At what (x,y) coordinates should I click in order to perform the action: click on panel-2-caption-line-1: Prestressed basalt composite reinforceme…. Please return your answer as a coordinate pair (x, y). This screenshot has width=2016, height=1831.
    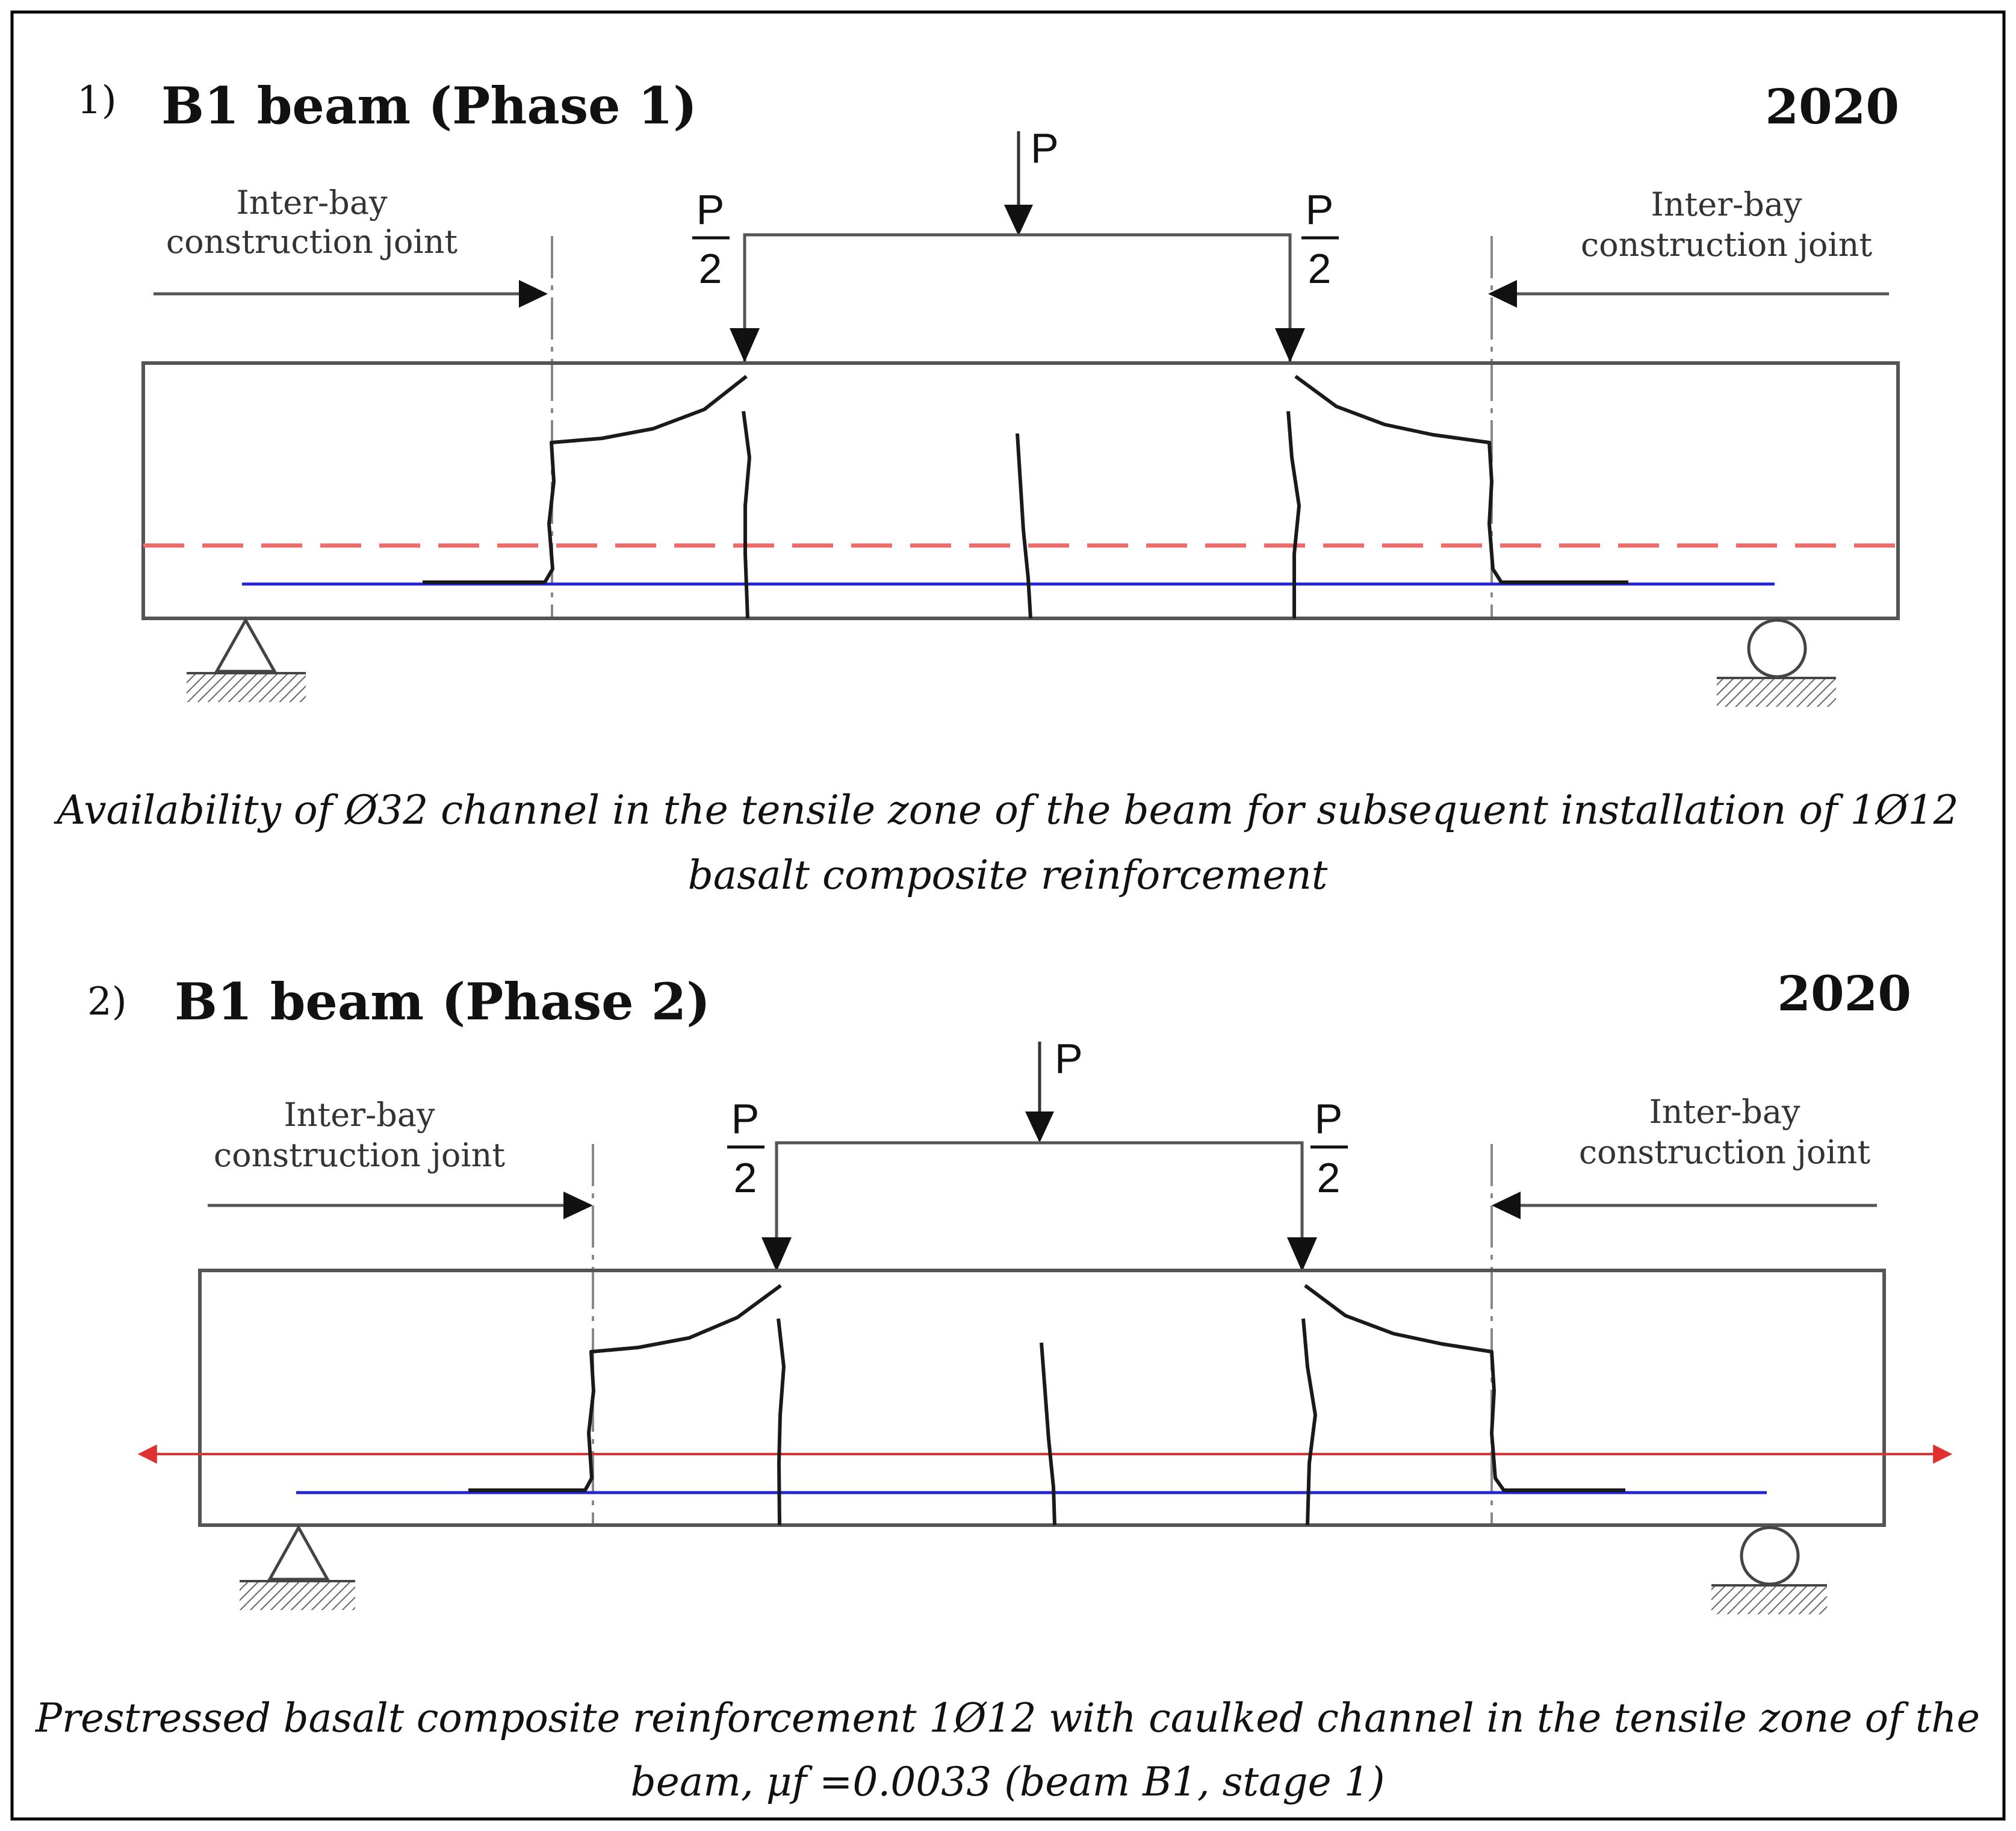
    Looking at the image, I should click on (1007, 1718).